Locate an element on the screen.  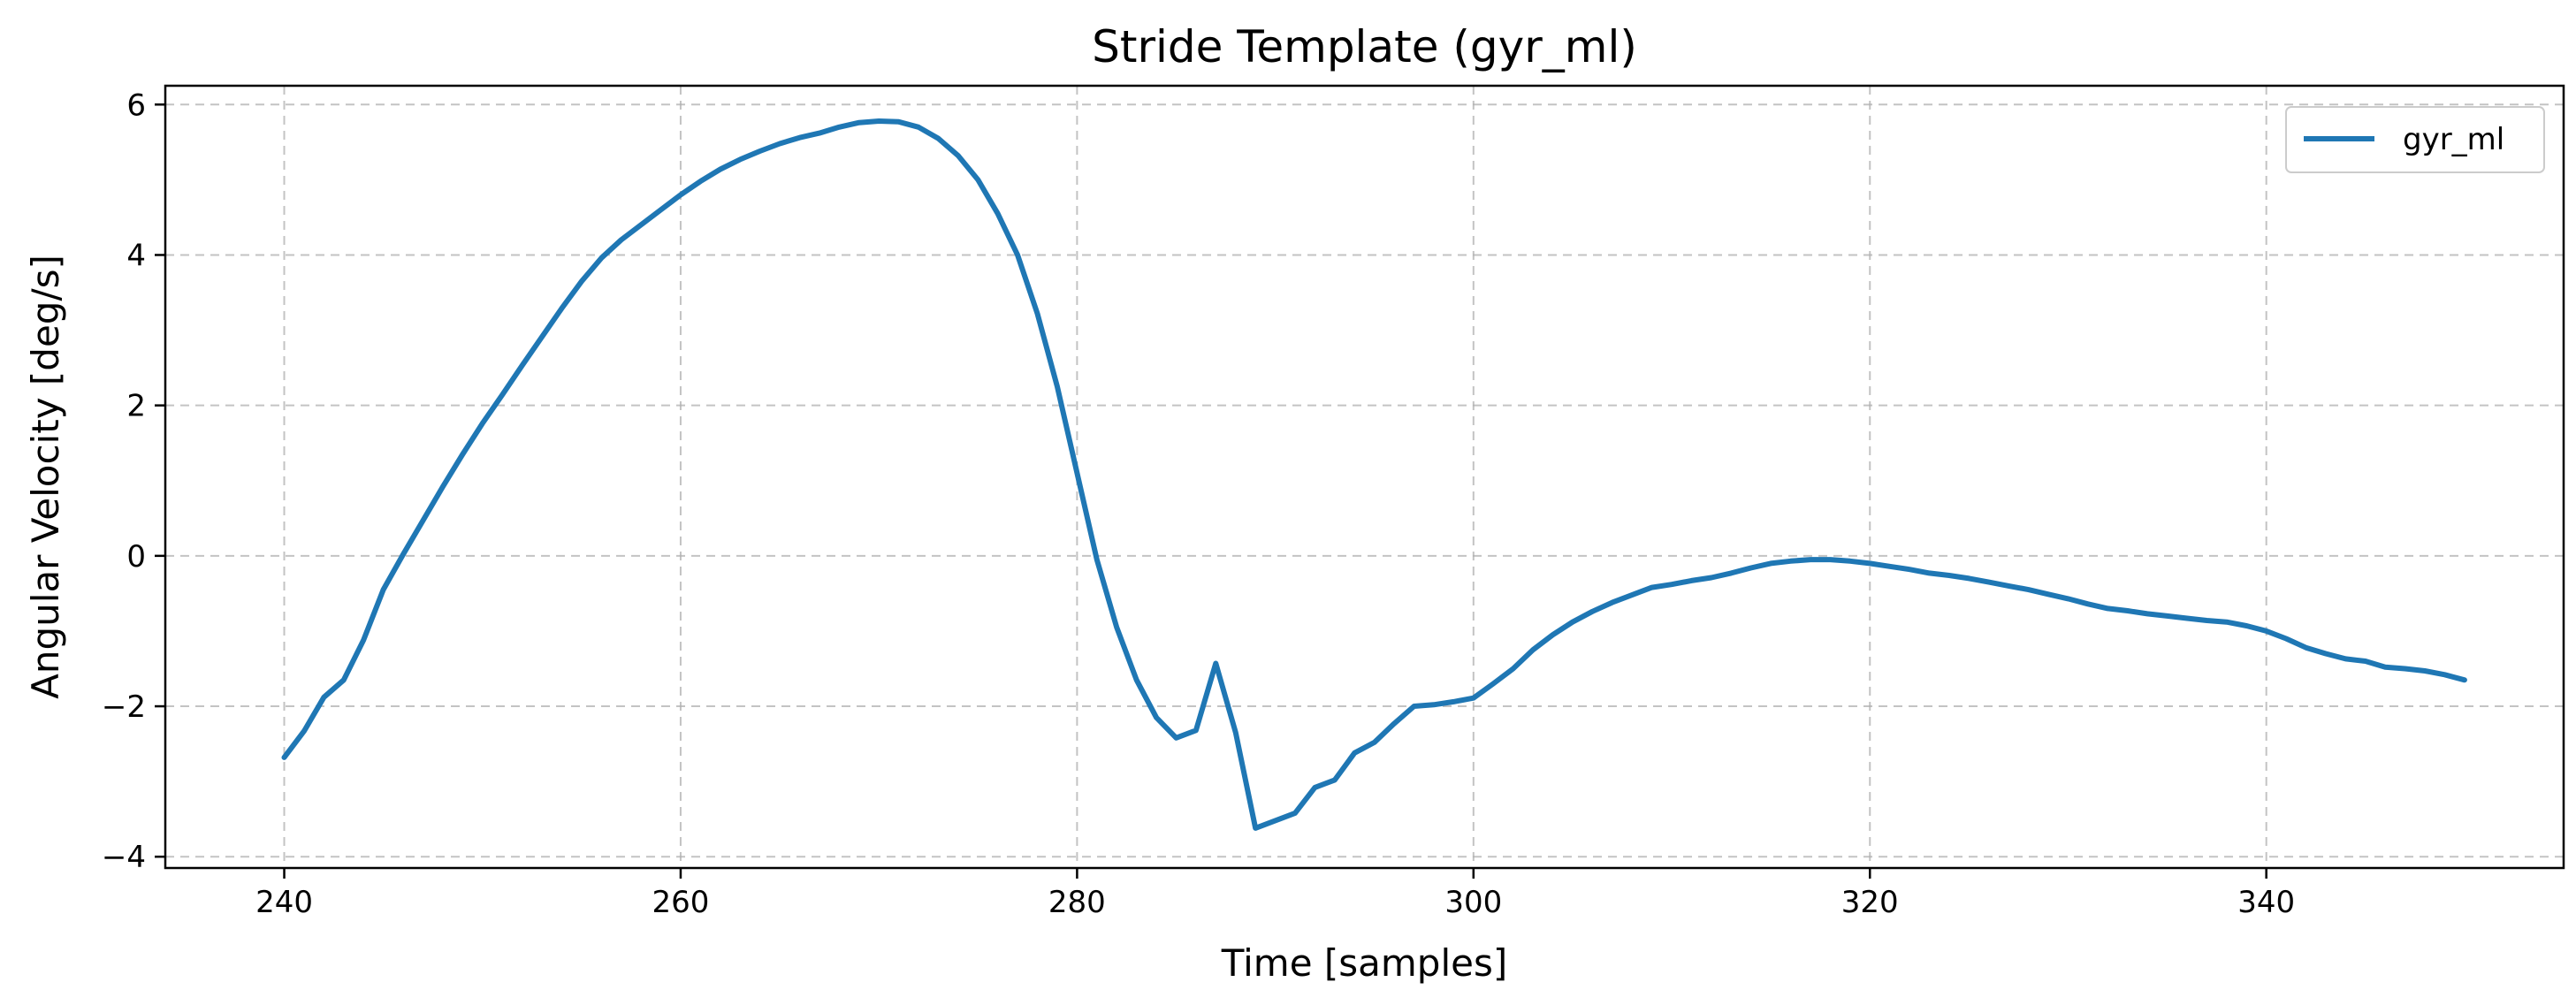
x-tick-label: 240 is located at coordinates (284, 902).